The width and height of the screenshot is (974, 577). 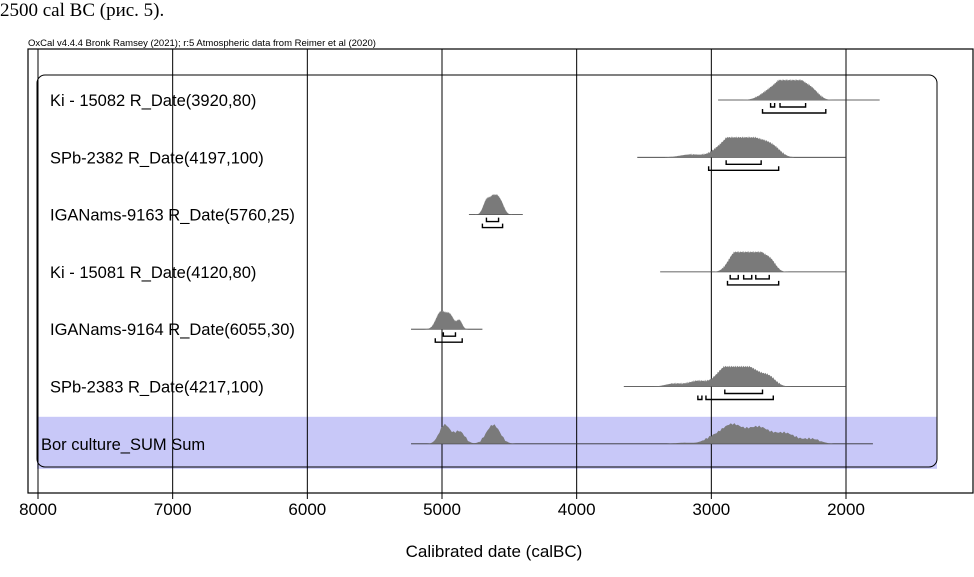 What do you see at coordinates (448, 153) in the screenshot?
I see `row-spb-2382-r-date-4197-100: SPb-2382 R_Date(4197,100)` at bounding box center [448, 153].